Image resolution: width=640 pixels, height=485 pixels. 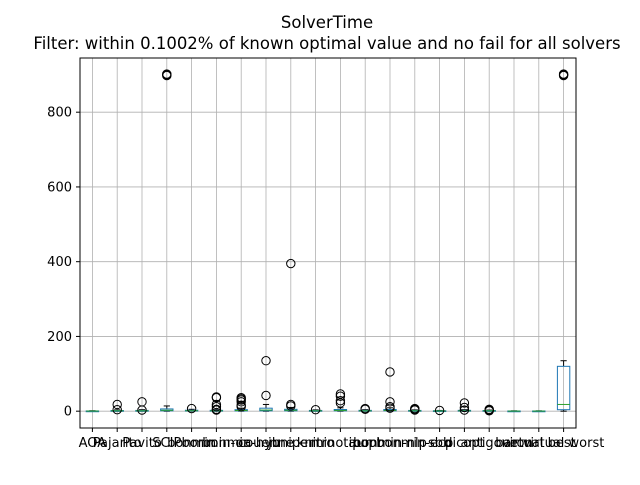 What do you see at coordinates (390, 443) in the screenshot?
I see `x-tick-label: bonmin-nlp` at bounding box center [390, 443].